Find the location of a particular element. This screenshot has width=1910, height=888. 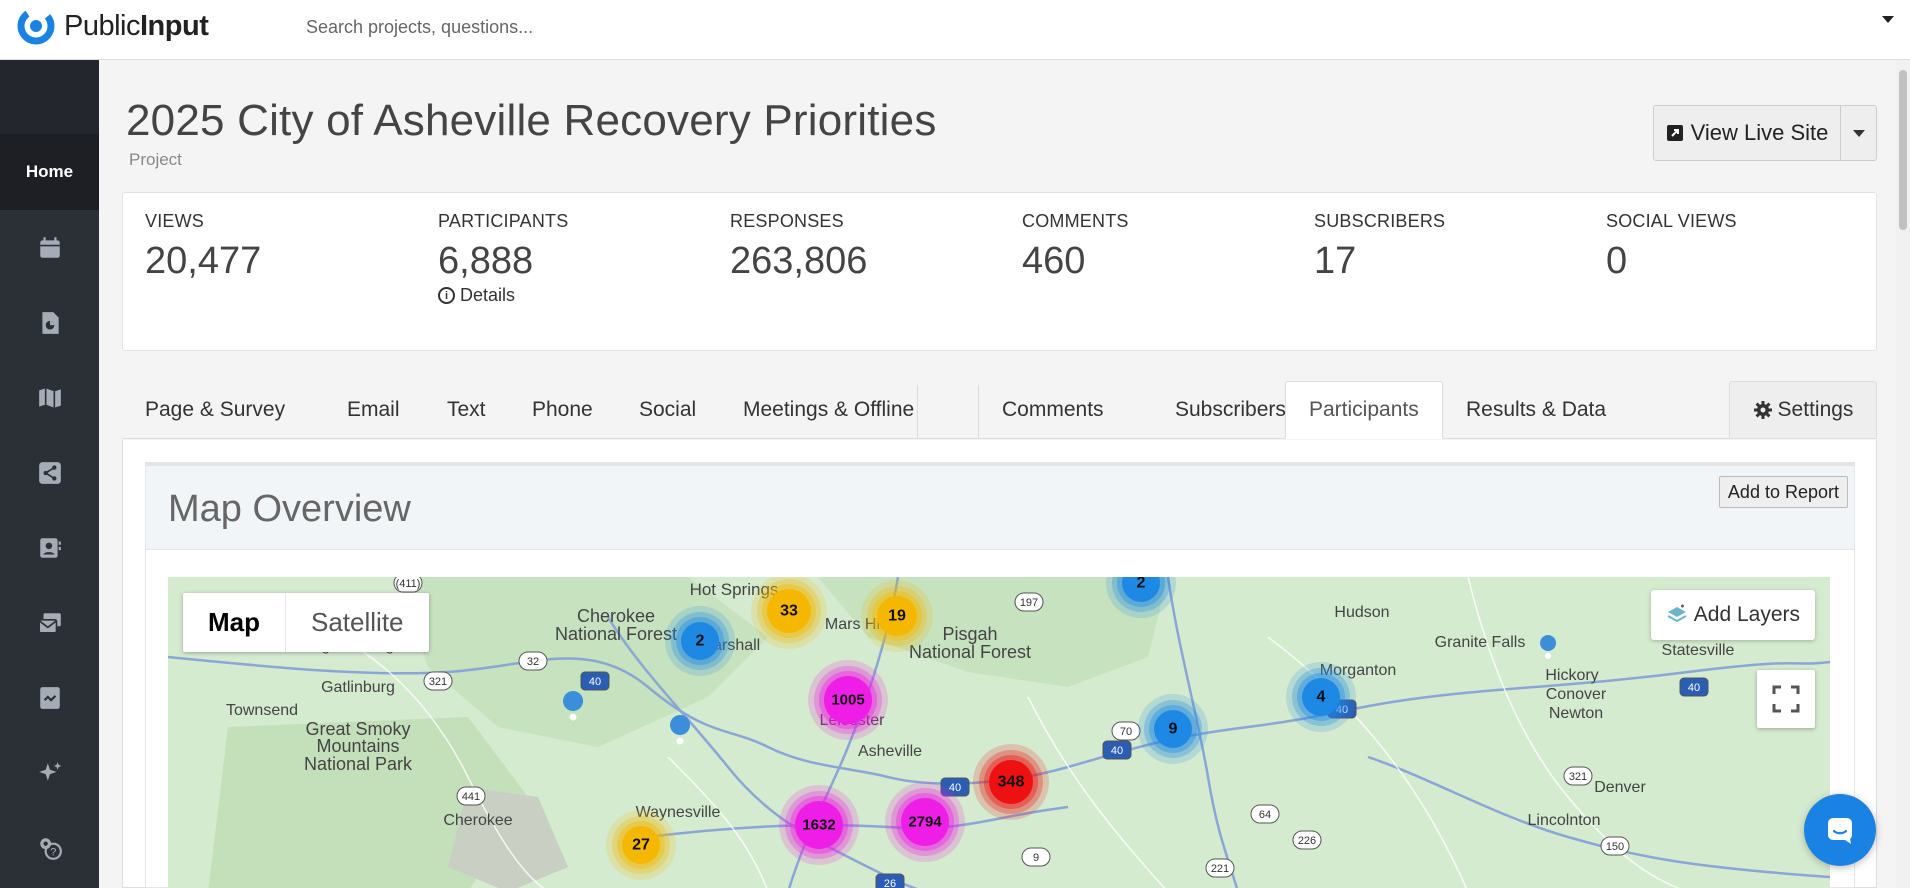

map-cluster-marker: 19 is located at coordinates (897, 616).